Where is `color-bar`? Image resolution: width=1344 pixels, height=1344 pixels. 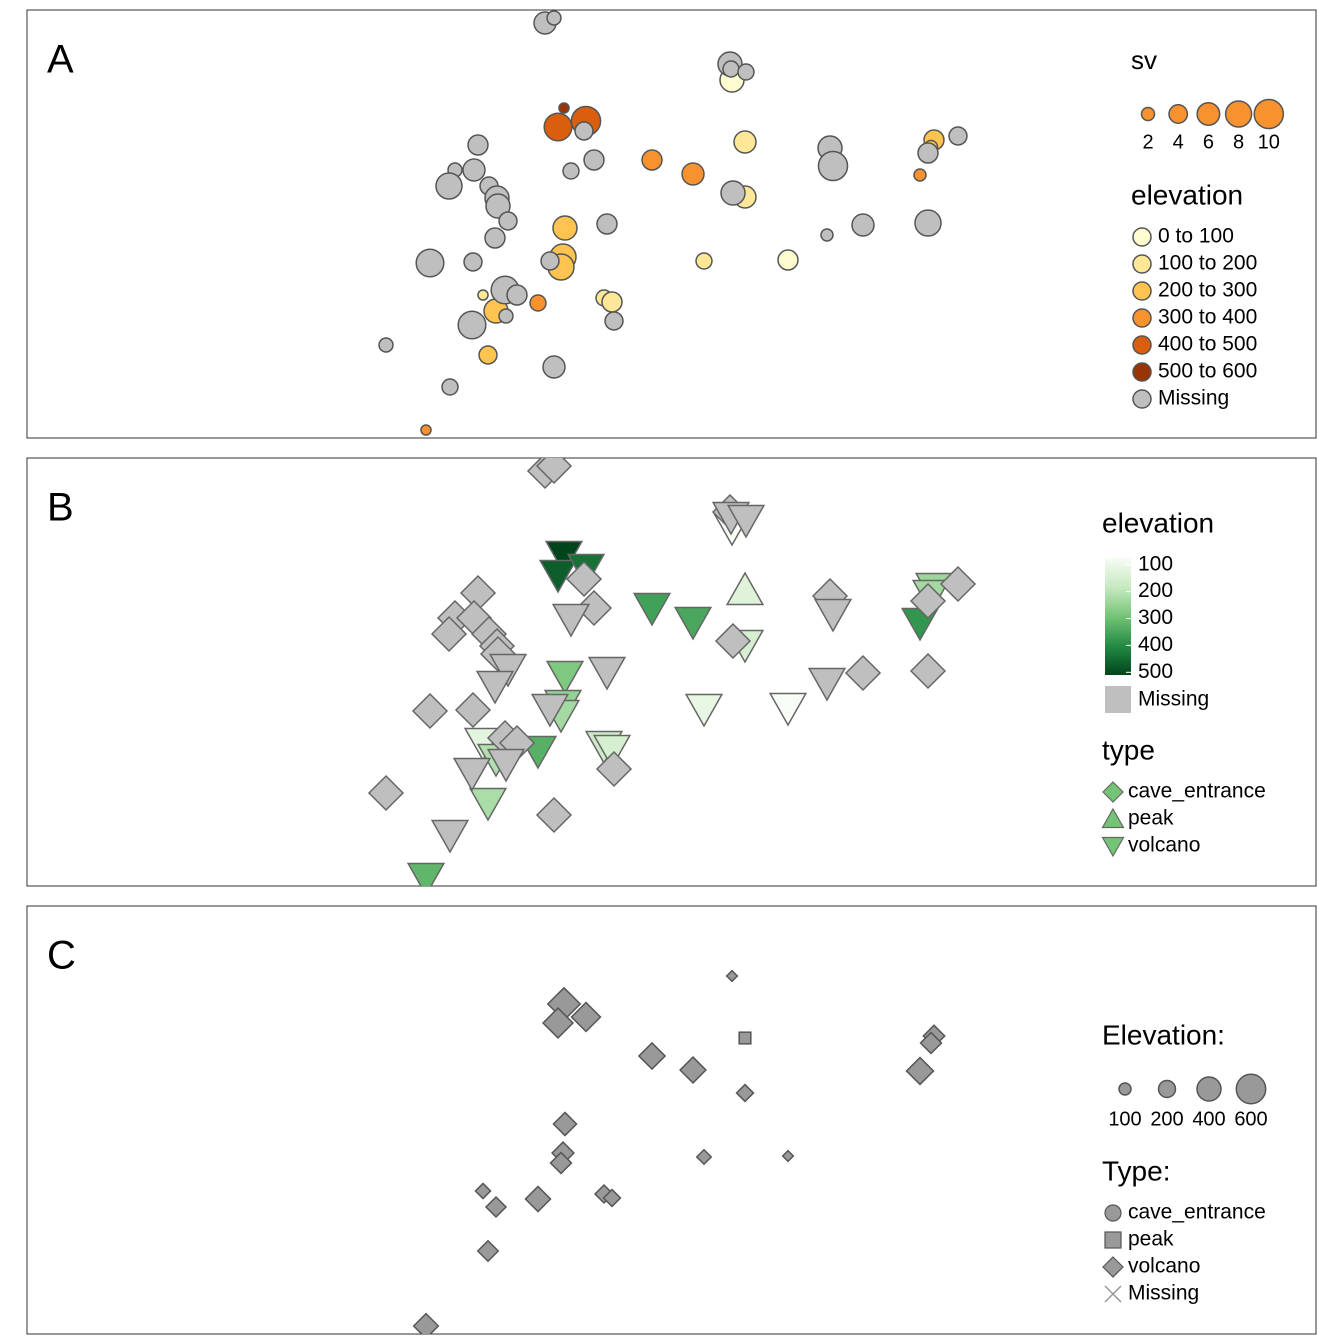 color-bar is located at coordinates (1118, 616).